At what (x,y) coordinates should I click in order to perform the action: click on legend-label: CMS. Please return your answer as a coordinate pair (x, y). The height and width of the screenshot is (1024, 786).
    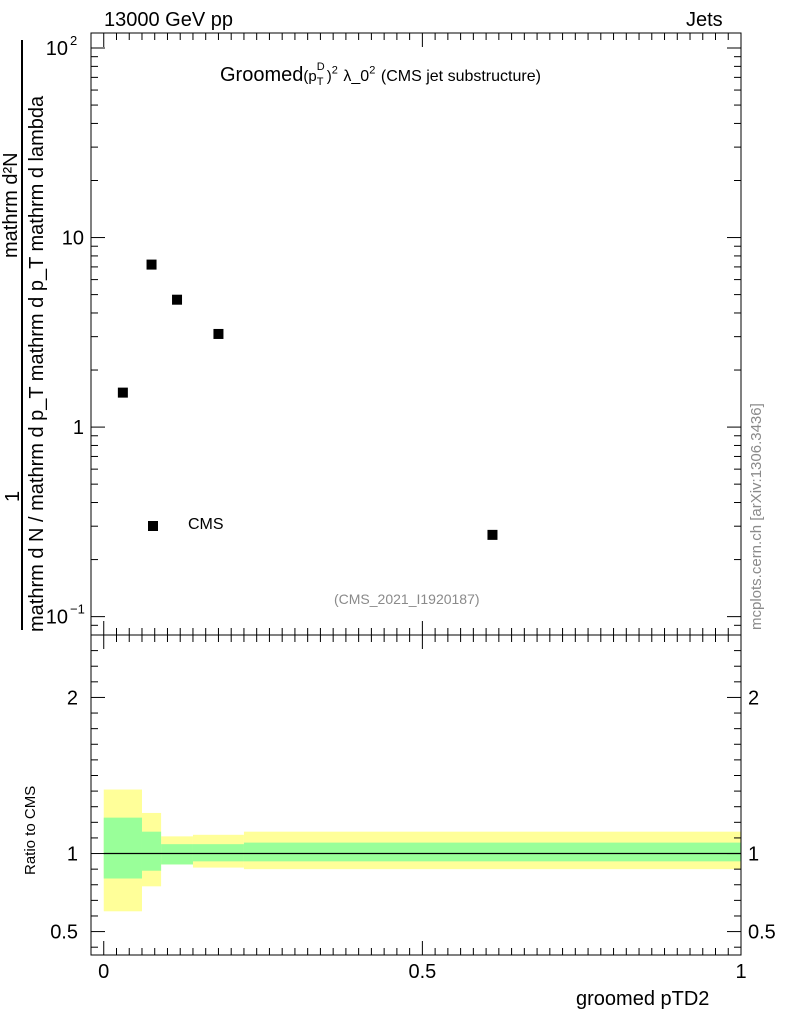
    Looking at the image, I should click on (206, 524).